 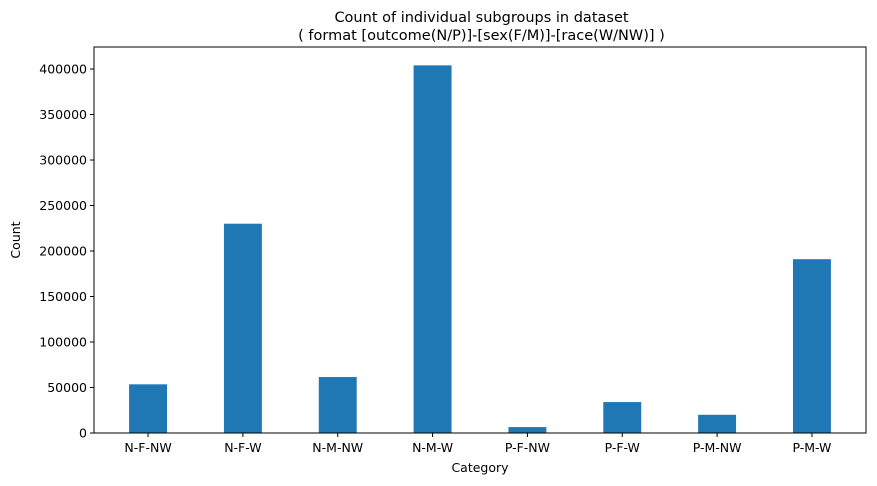 I want to click on x-tick-label: N-F-NW, so click(x=147, y=447).